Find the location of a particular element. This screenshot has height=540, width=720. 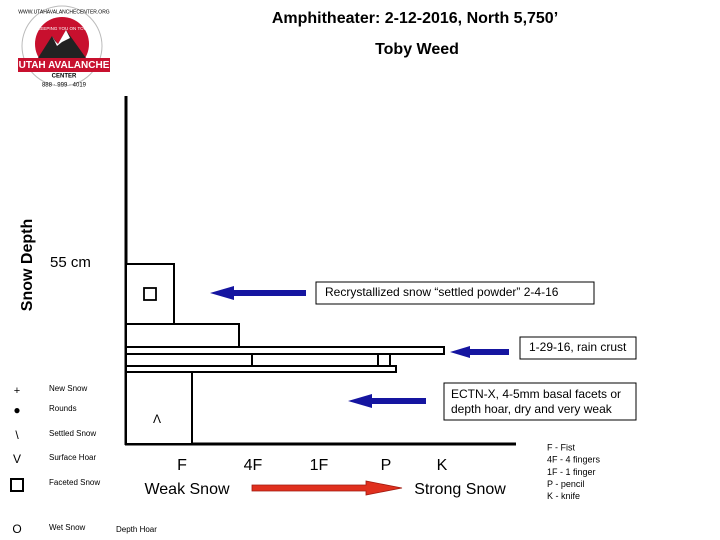

arrows is located at coordinates (359, 347).